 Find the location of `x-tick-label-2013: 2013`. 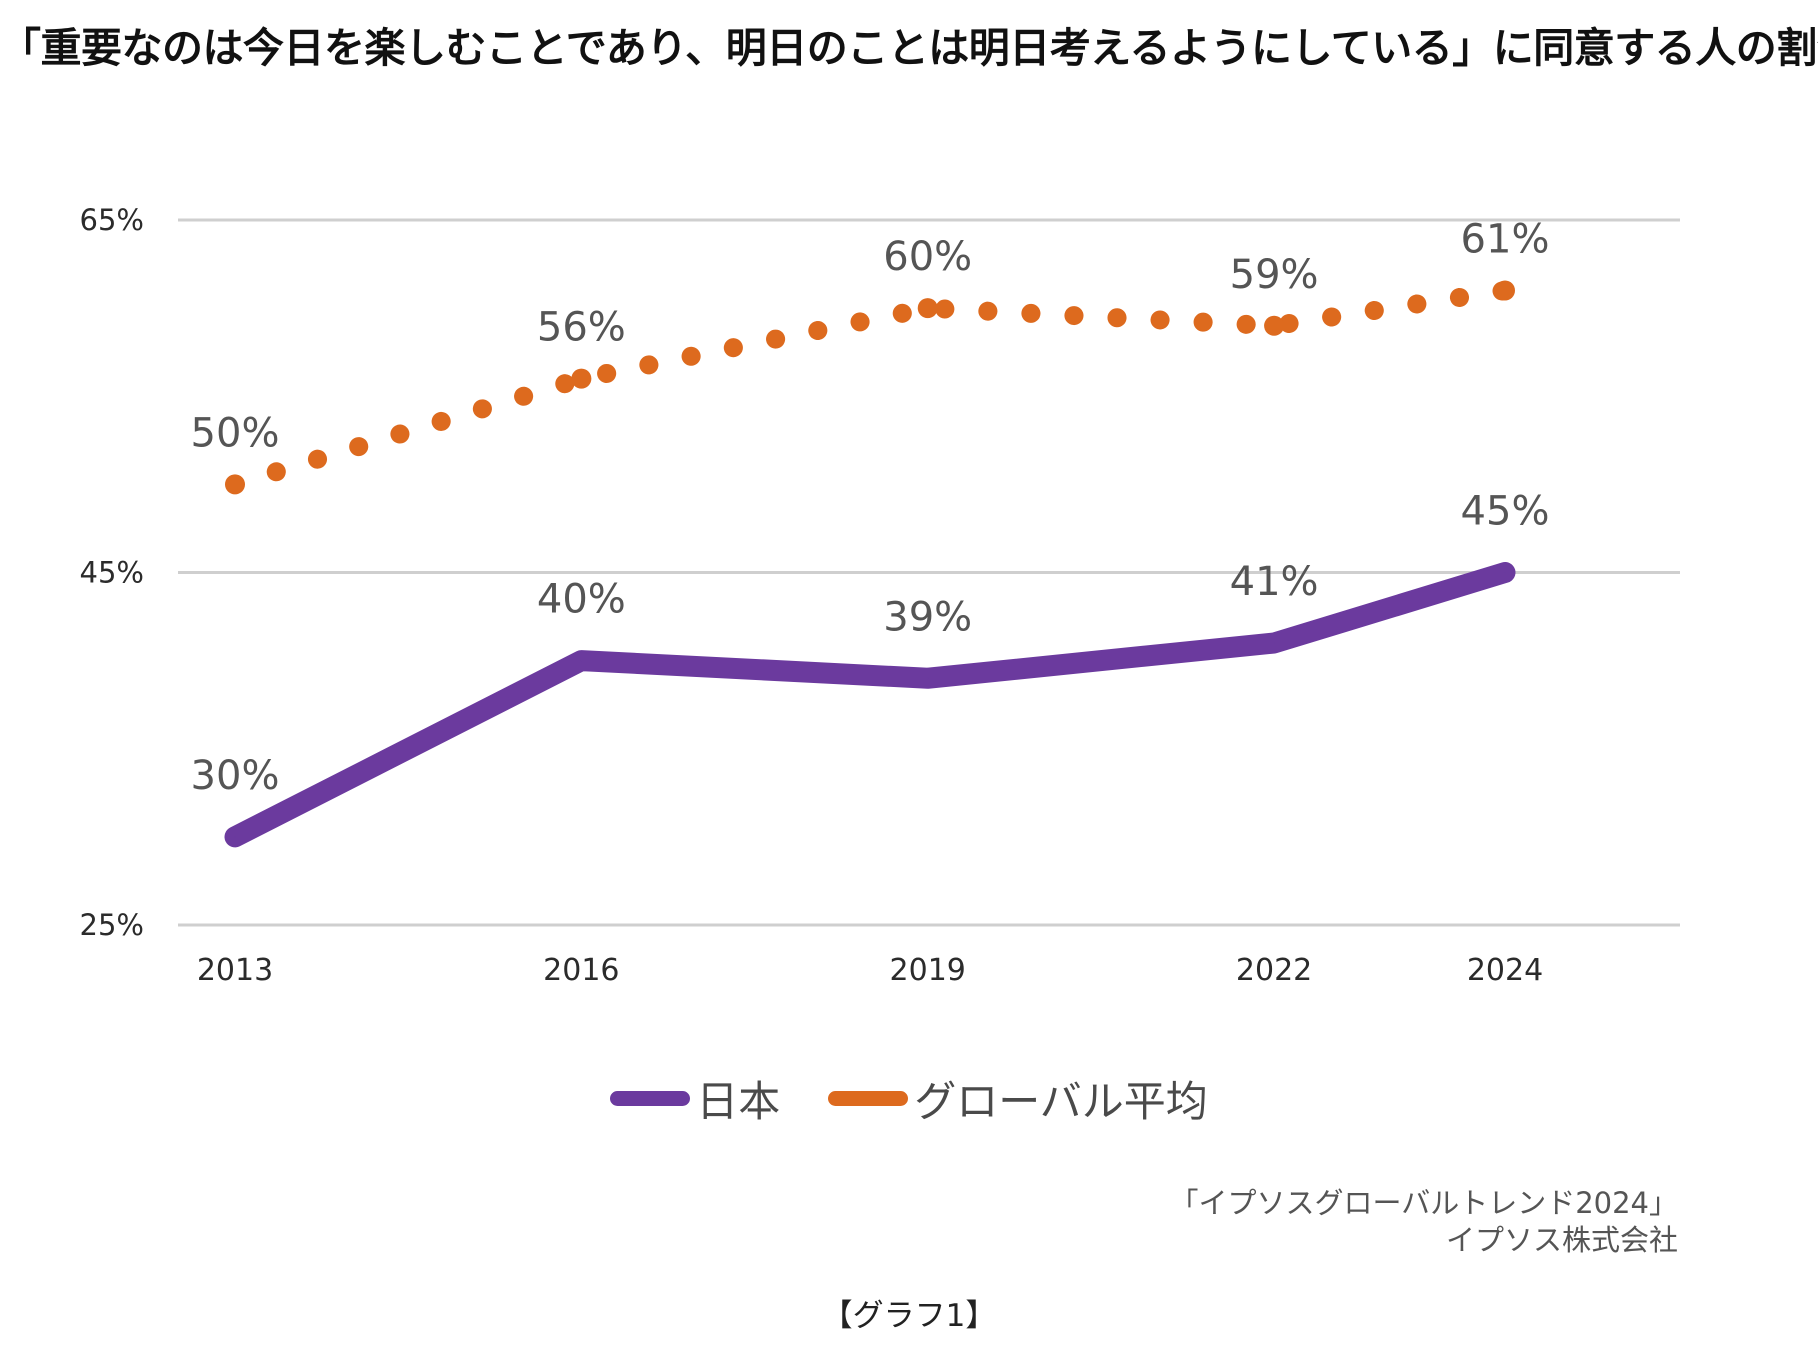

x-tick-label-2013: 2013 is located at coordinates (235, 970).